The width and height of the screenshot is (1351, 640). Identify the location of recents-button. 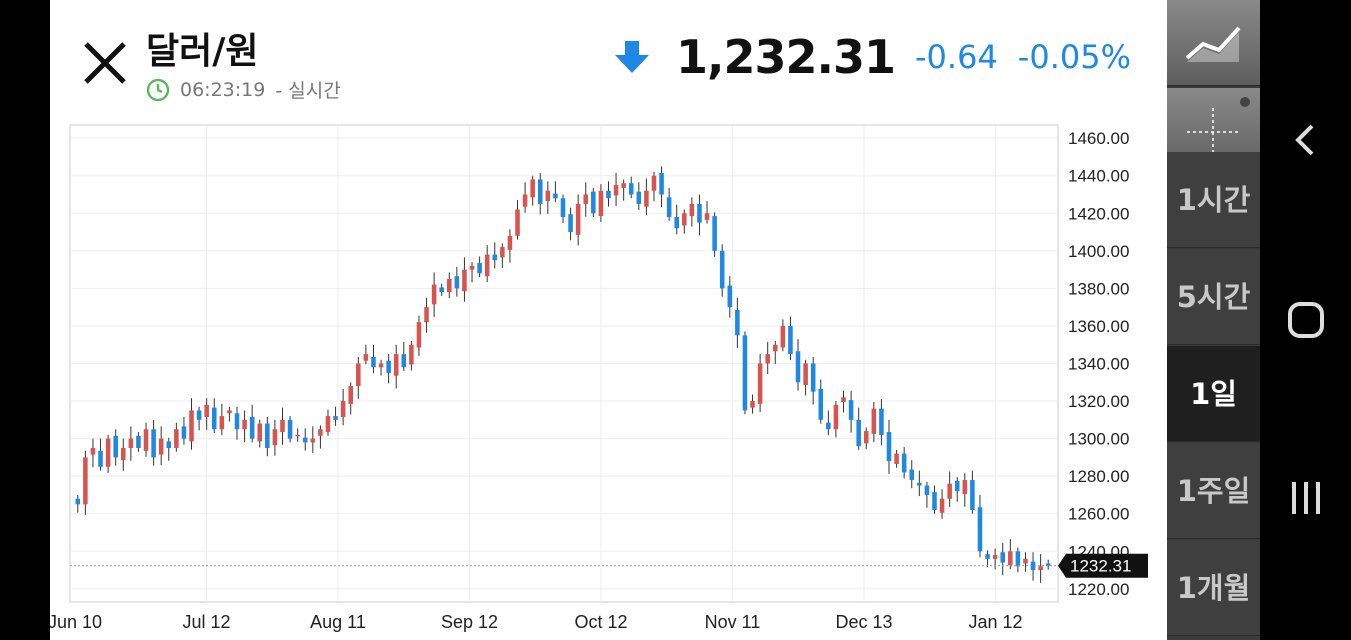
(1306, 498).